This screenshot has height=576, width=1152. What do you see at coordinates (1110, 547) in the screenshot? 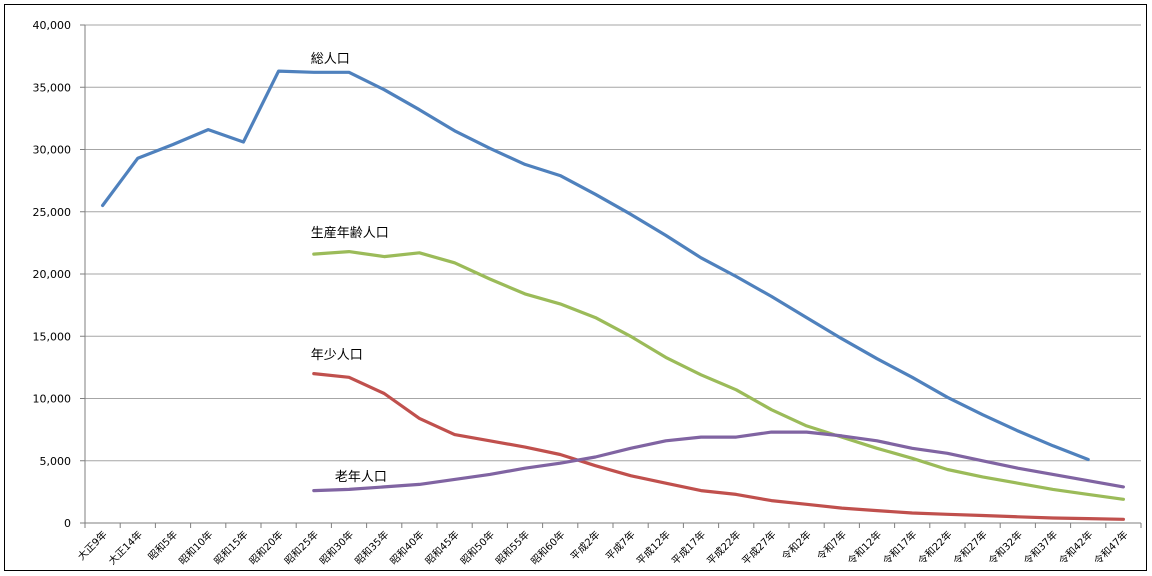
I see `x-tick-label: 令和47年` at bounding box center [1110, 547].